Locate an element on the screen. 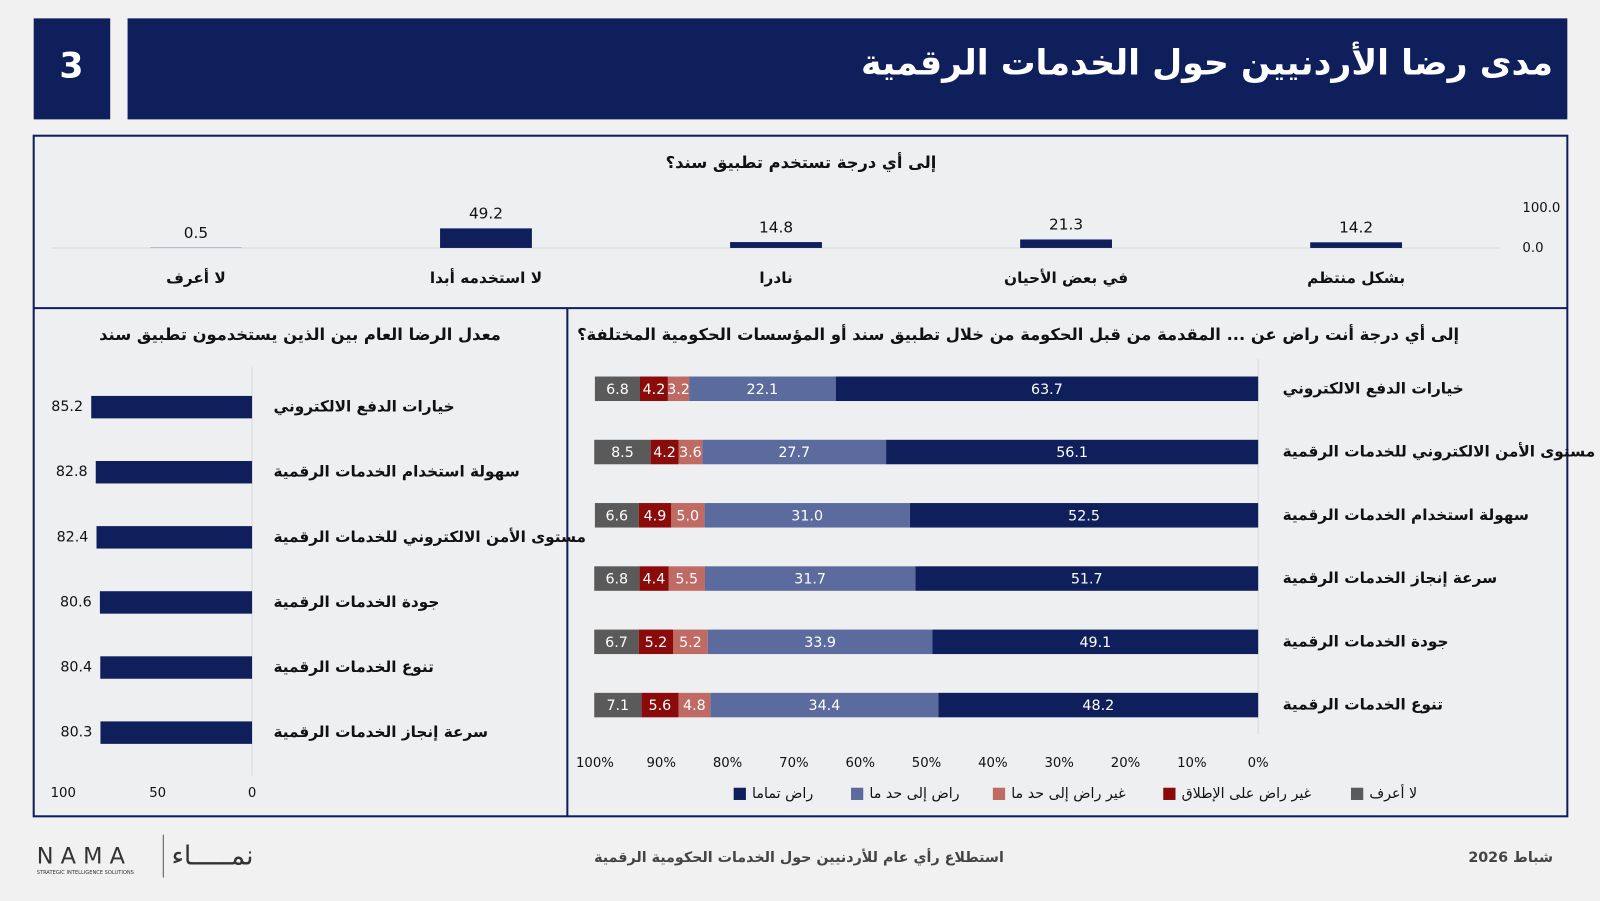 The image size is (1600, 901). value-label: 49.2 is located at coordinates (486, 214).